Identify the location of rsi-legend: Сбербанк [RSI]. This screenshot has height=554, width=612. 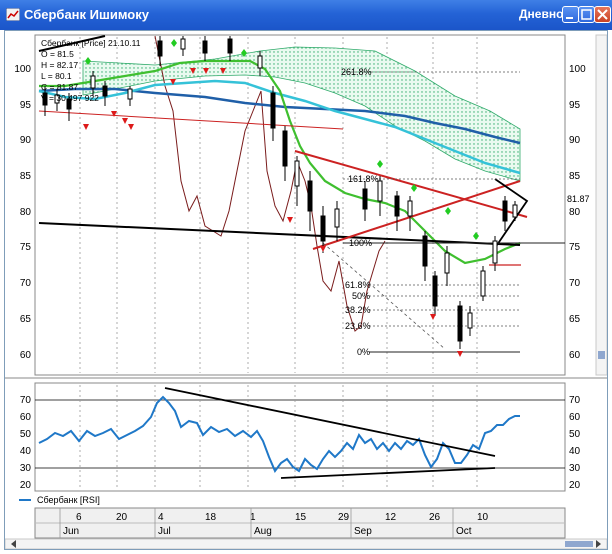
(59, 500).